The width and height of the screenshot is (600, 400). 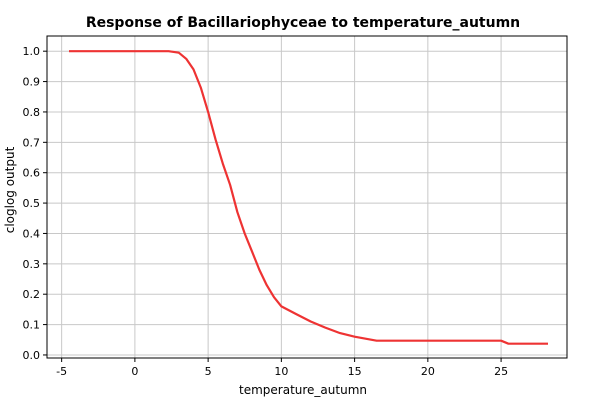 I want to click on x-axis-ticks: -5 0 5 10 15 20 25, so click(x=282, y=368).